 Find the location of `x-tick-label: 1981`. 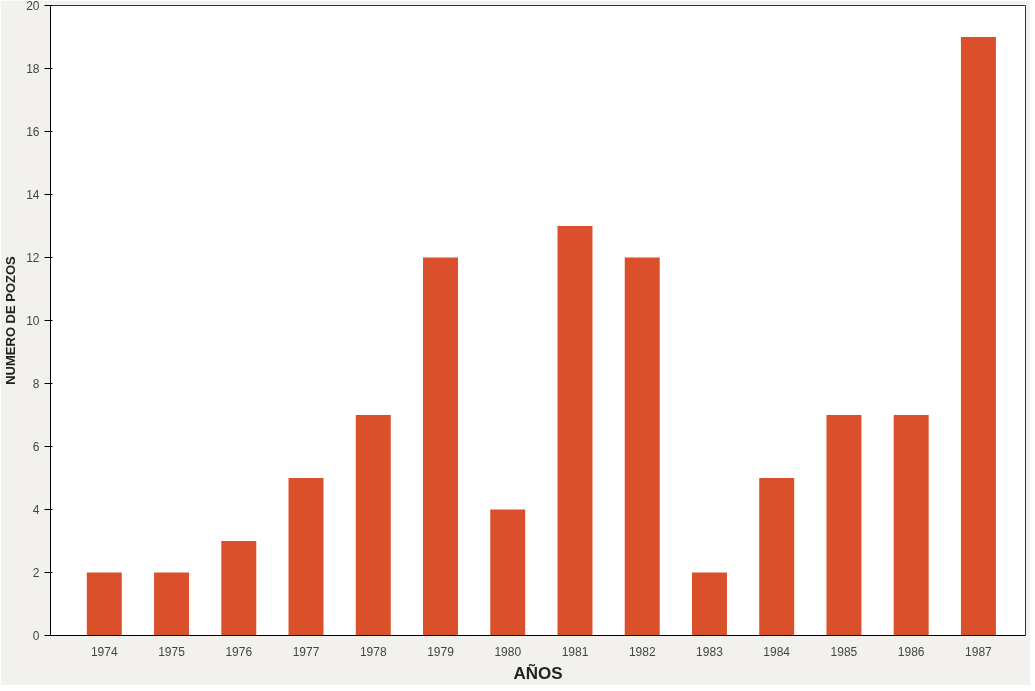

x-tick-label: 1981 is located at coordinates (575, 651).